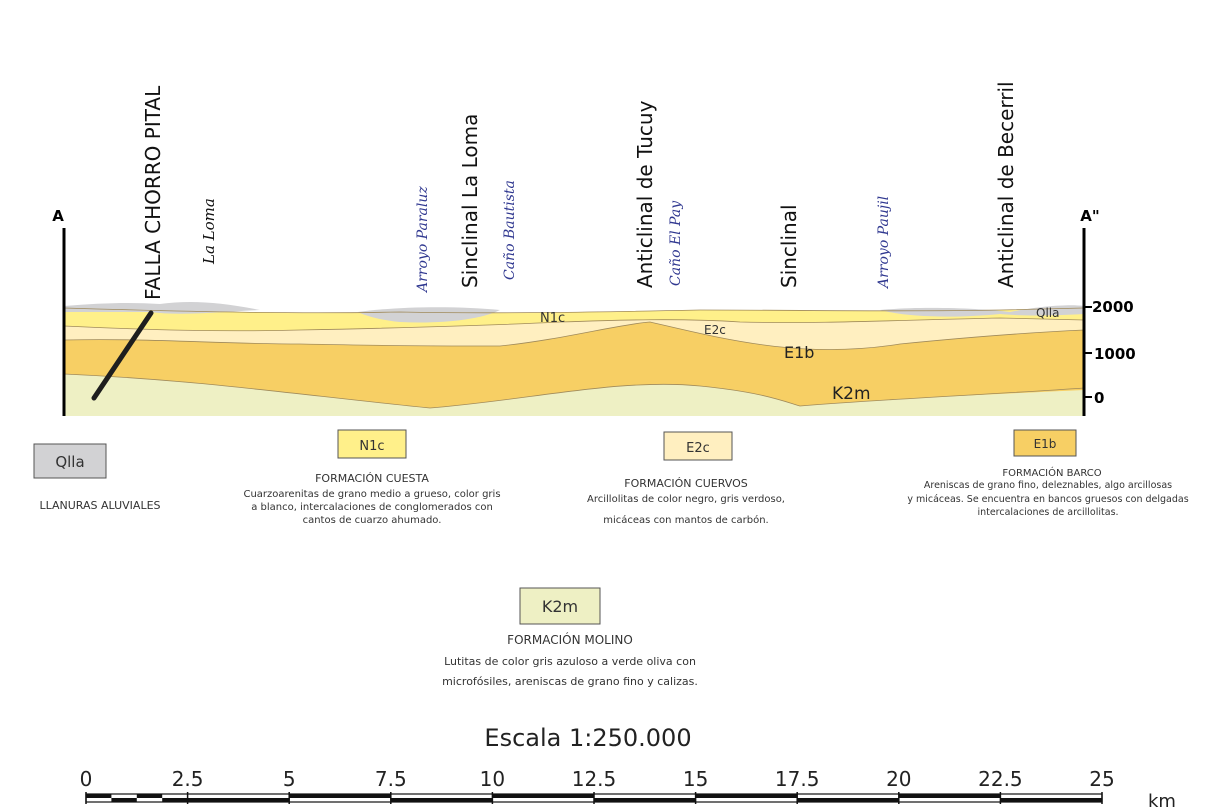 The height and width of the screenshot is (812, 1230). What do you see at coordinates (884, 243) in the screenshot?
I see `place-arroyo-paujil: Arroyo Paujil` at bounding box center [884, 243].